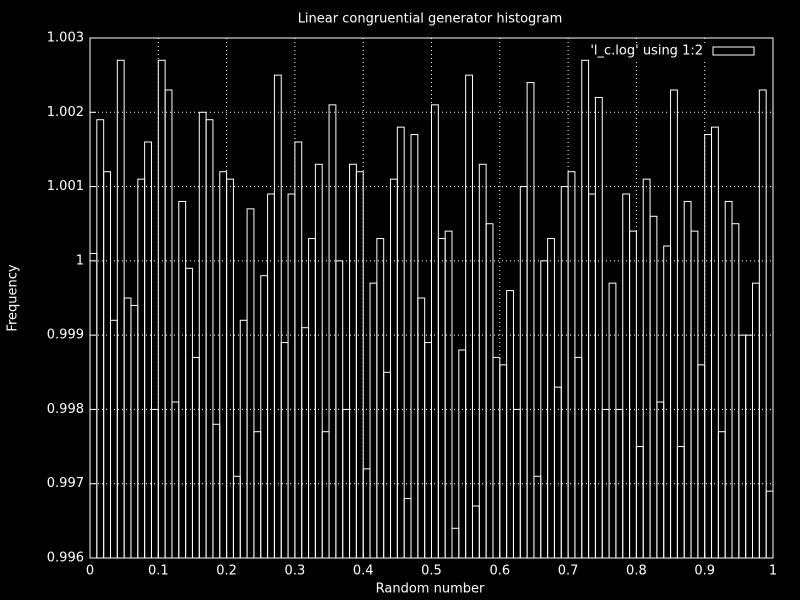  Describe the element at coordinates (65, 335) in the screenshot. I see `y-tick-label: 0.999` at that location.